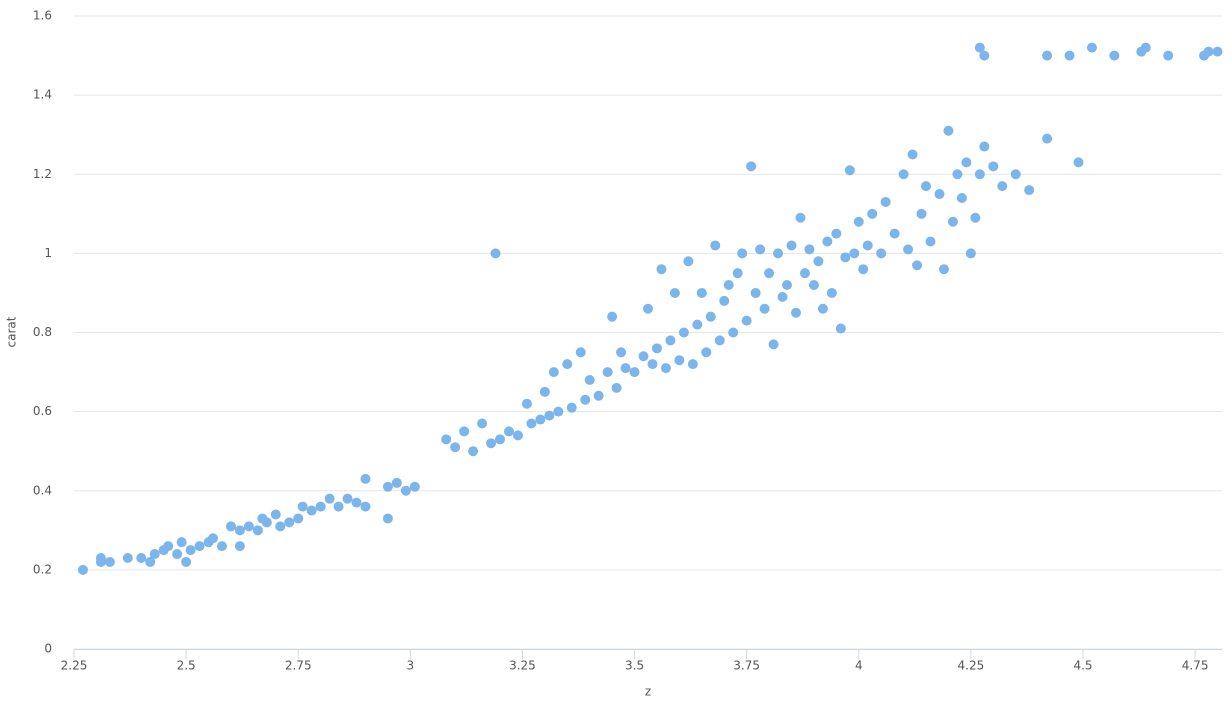 The height and width of the screenshot is (705, 1232). What do you see at coordinates (42, 95) in the screenshot?
I see `y-tick-label: 1.4` at bounding box center [42, 95].